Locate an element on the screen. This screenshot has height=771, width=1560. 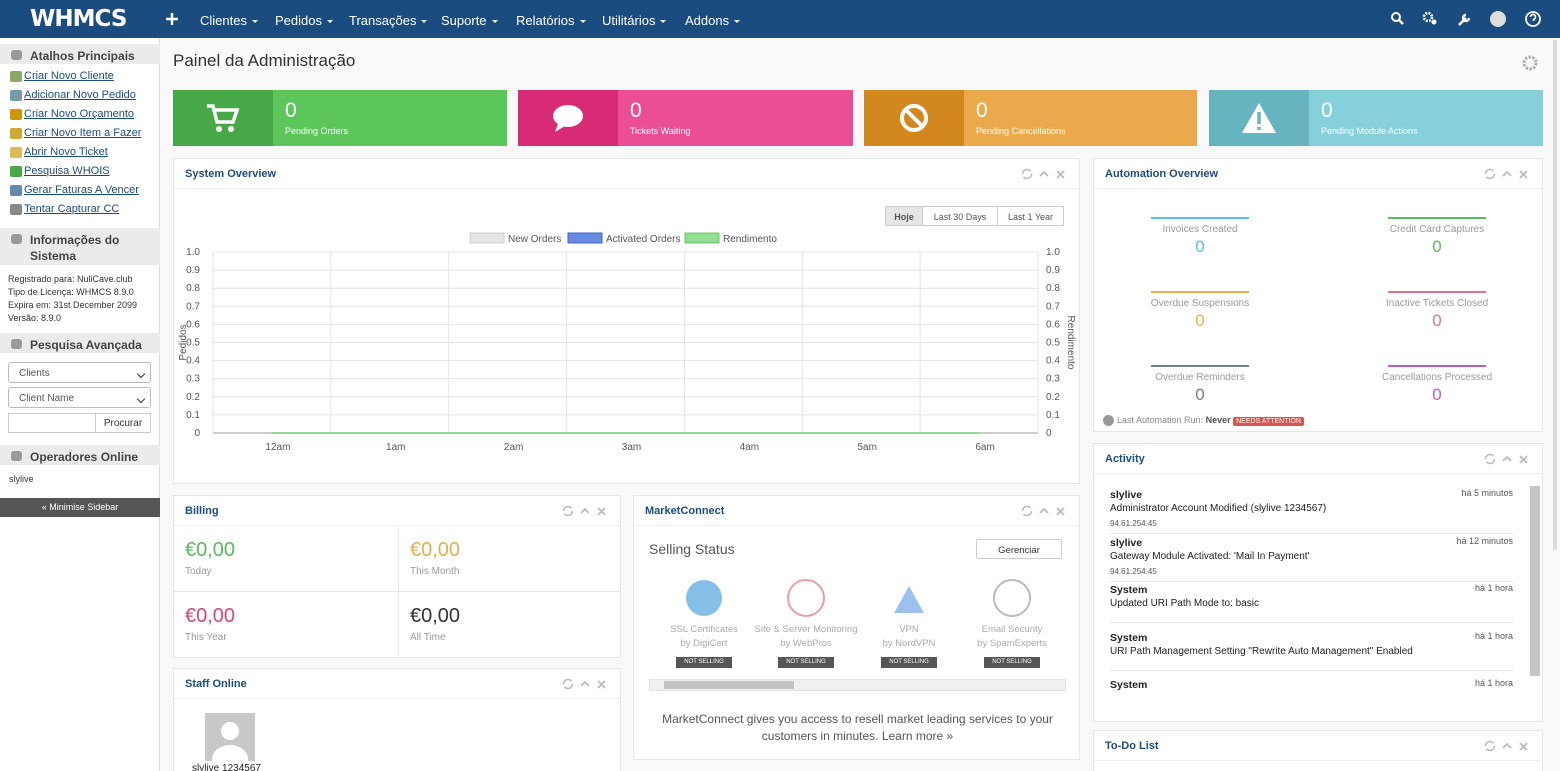
shortcut-link: Criar Novo Cliente is located at coordinates (69, 76).